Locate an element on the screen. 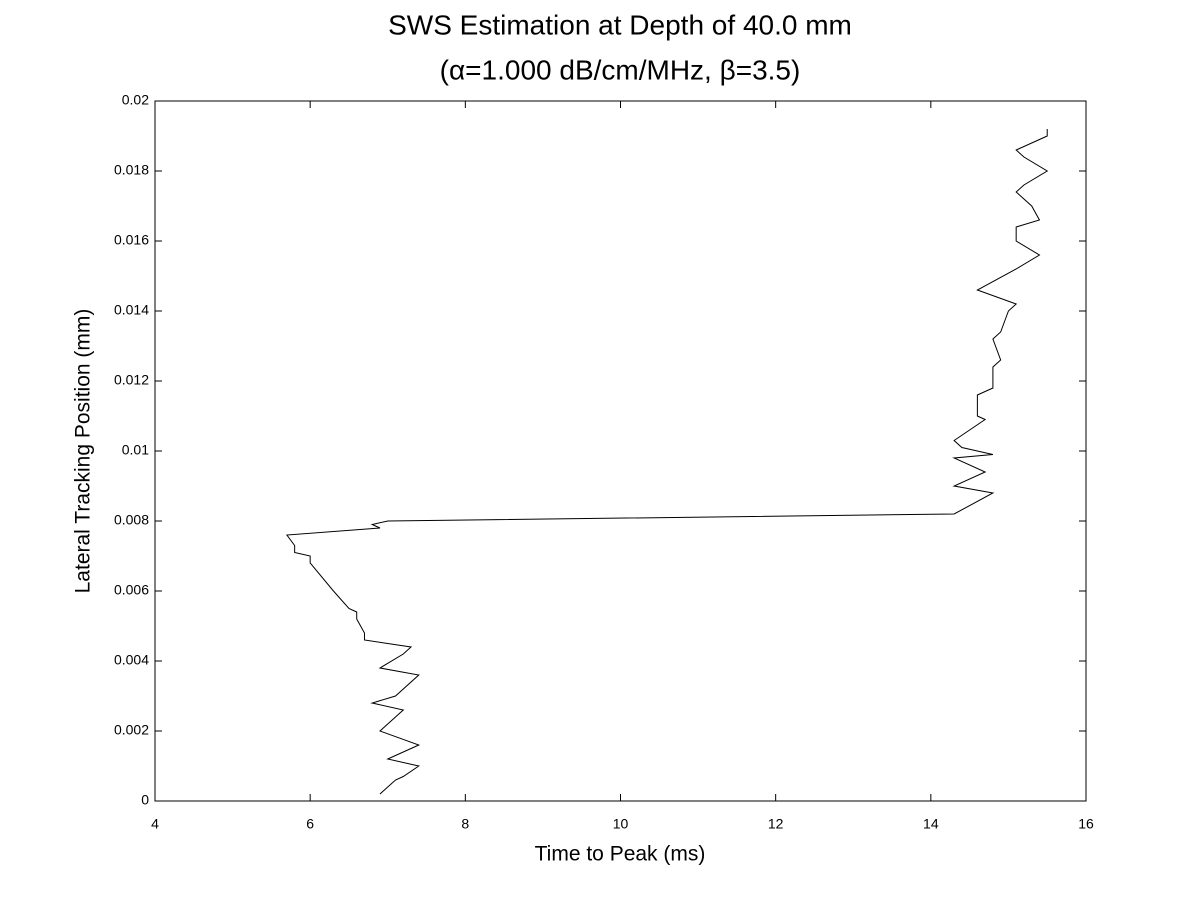 This screenshot has width=1200, height=900. y-tick-label: 0.006 is located at coordinates (131, 590).